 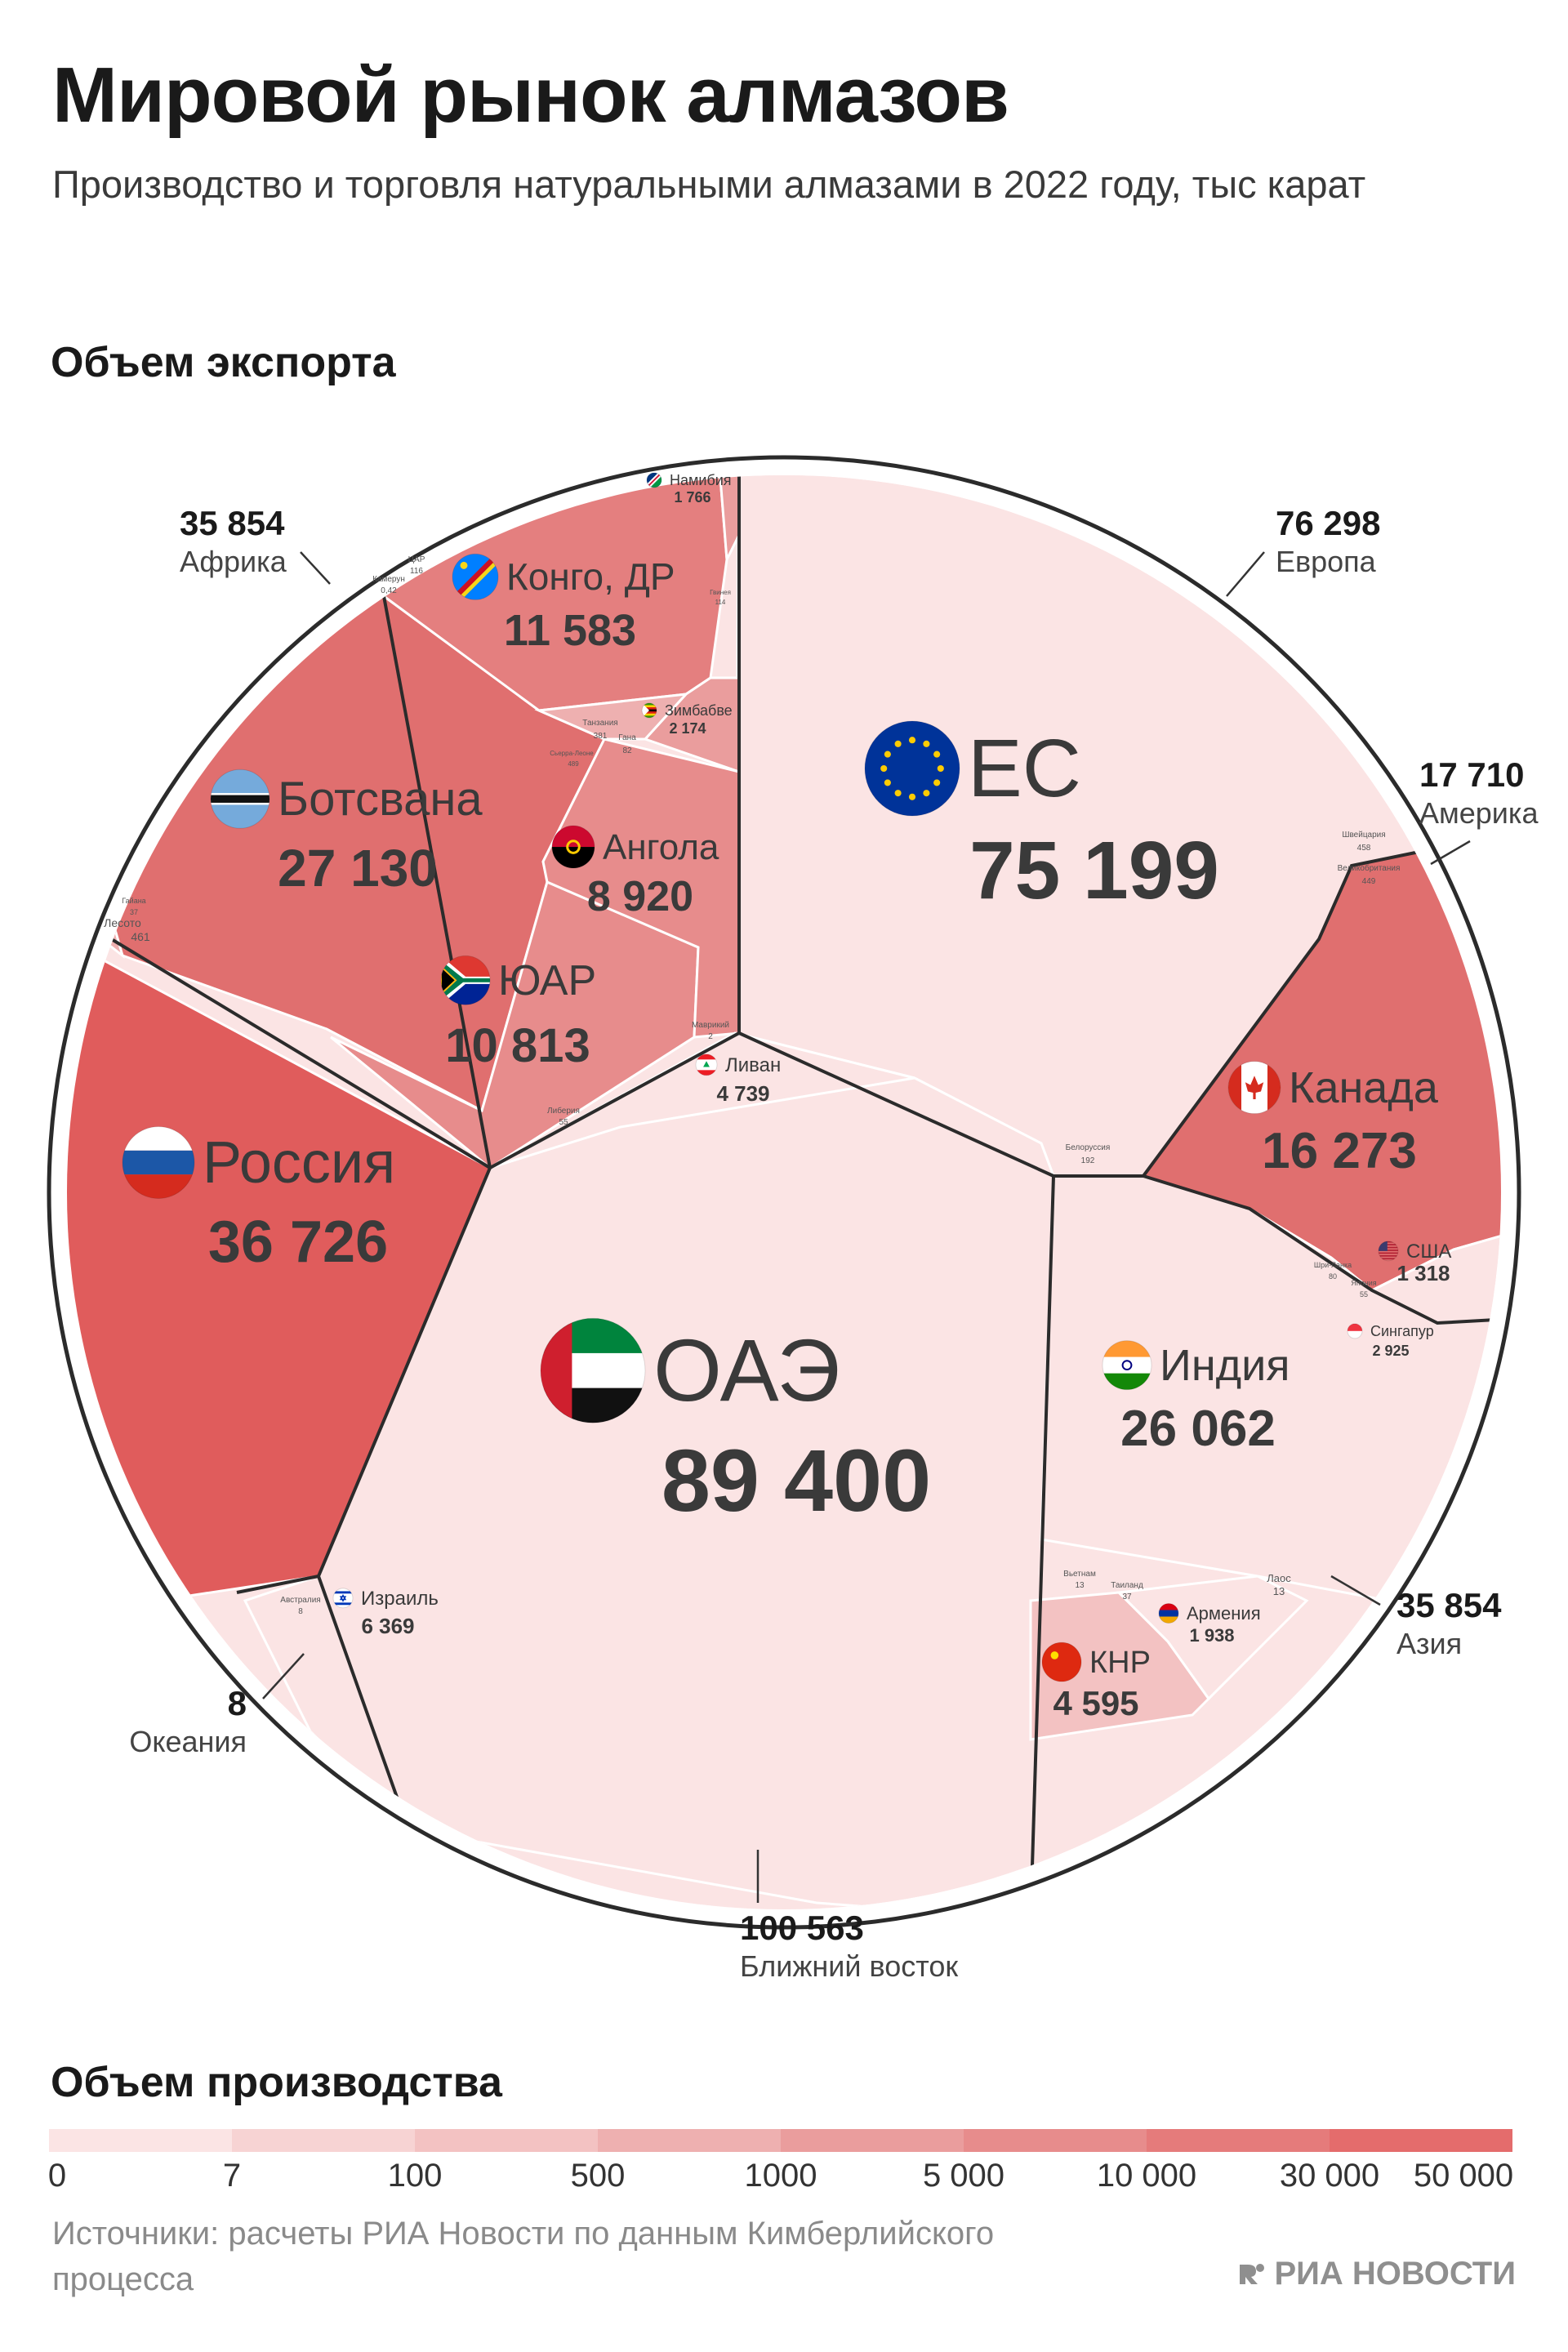 I want to click on label-ливан: Ливан 4 739, so click(x=738, y=1080).